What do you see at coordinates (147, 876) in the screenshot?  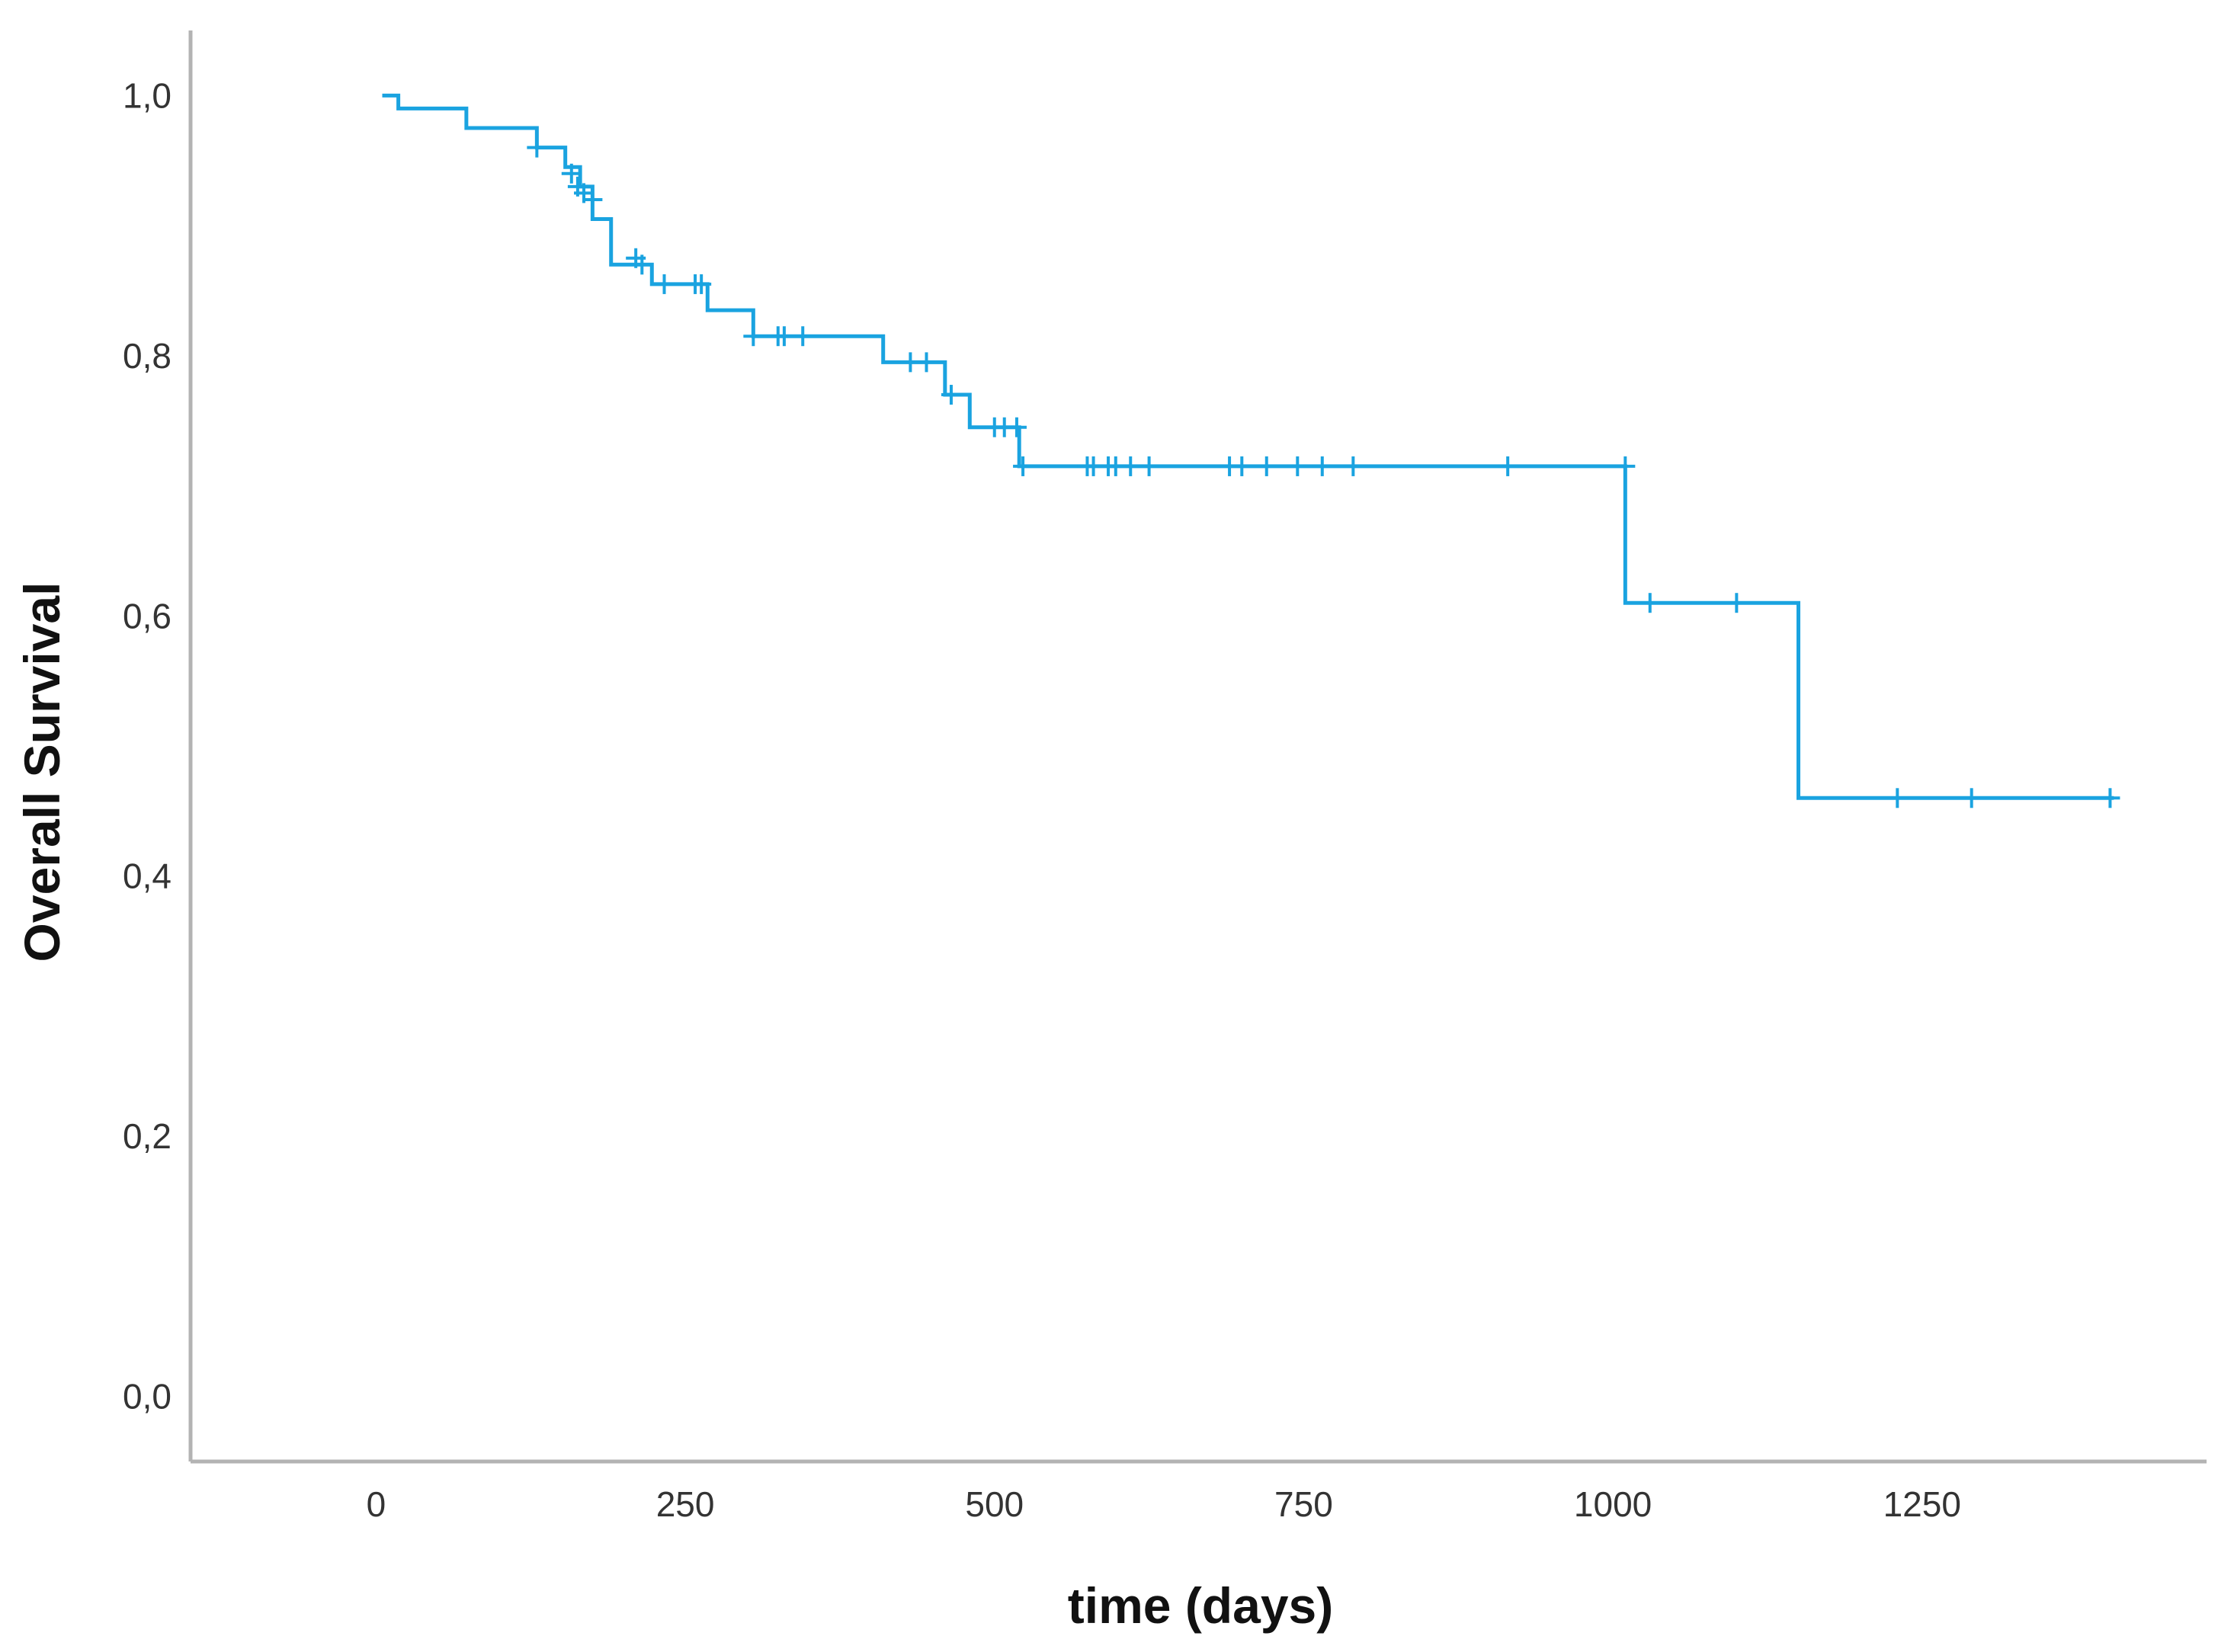 I see `y-tick-label: 0,4` at bounding box center [147, 876].